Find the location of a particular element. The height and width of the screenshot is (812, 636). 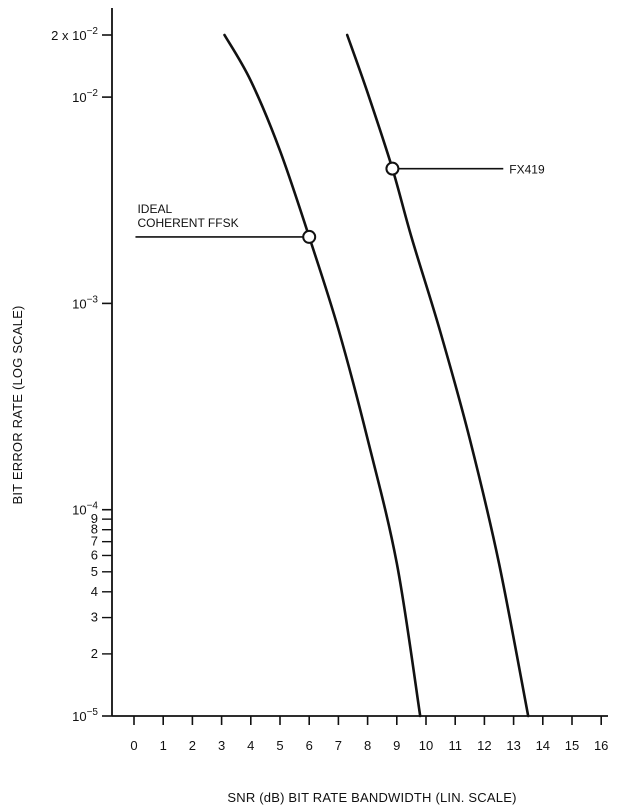

y-major-tick-label: 10⁻⁴ is located at coordinates (85, 509).